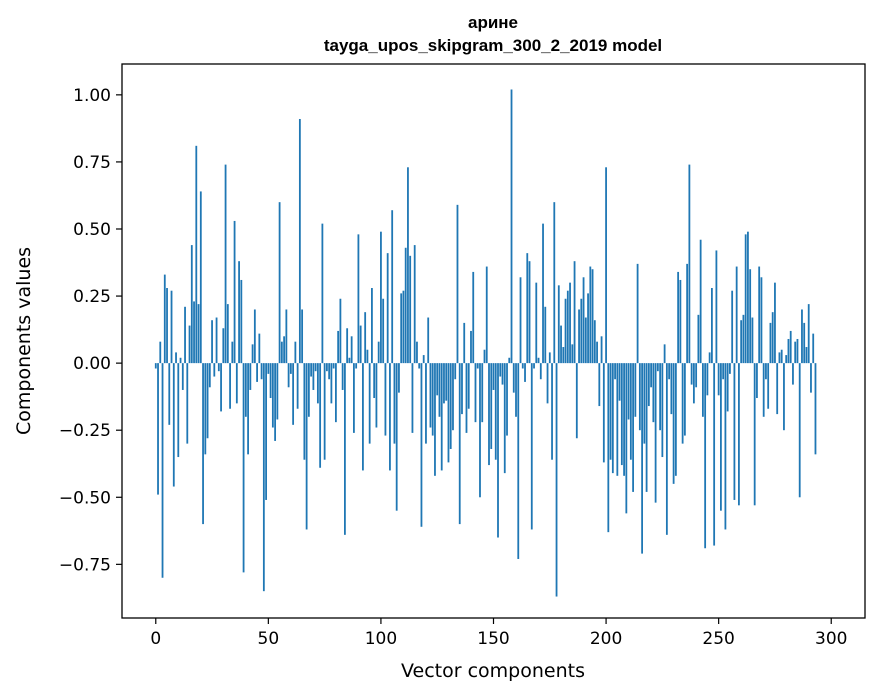  I want to click on y-tick-label: 1.00, so click(92, 96).